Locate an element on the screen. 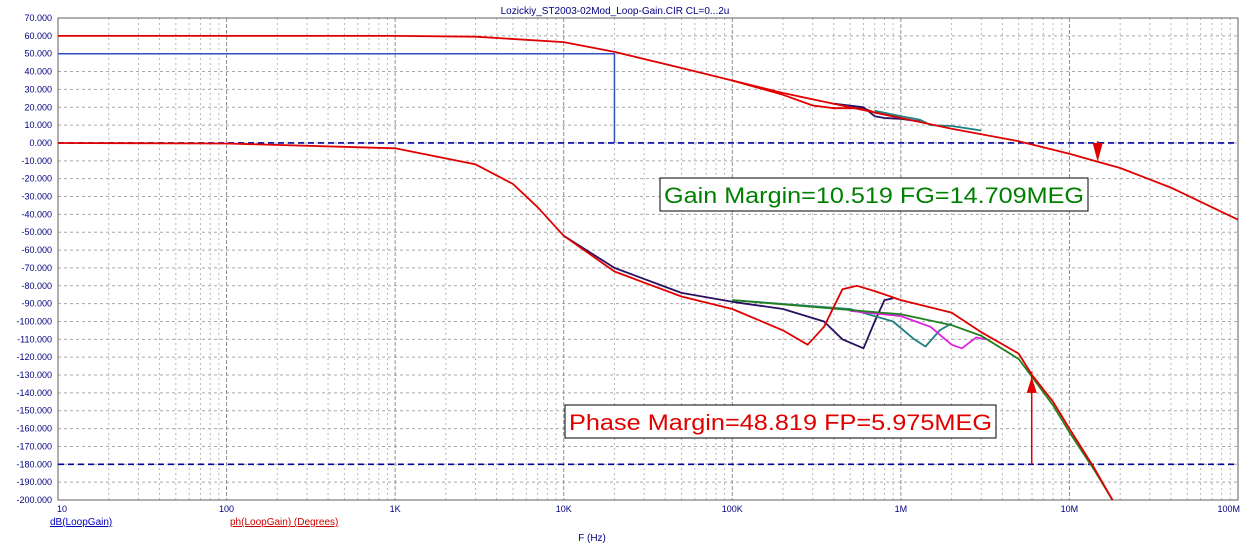 This screenshot has height=550, width=1258. y-tick-label: -130.000 is located at coordinates (34, 375).